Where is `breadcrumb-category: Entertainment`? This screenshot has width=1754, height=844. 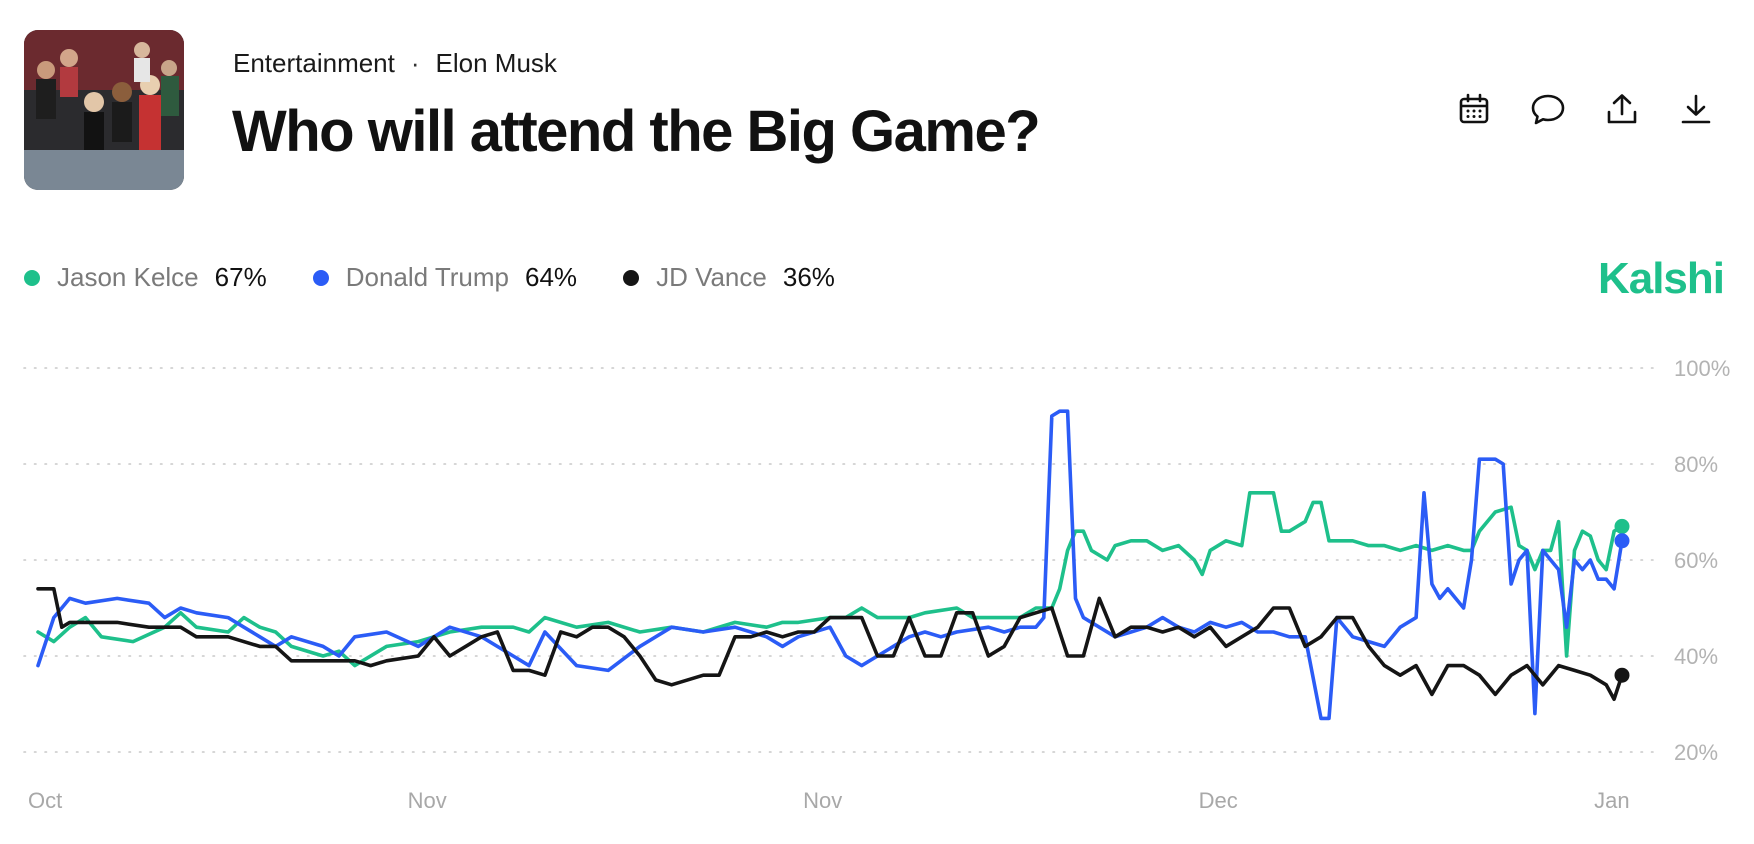 breadcrumb-category: Entertainment is located at coordinates (314, 63).